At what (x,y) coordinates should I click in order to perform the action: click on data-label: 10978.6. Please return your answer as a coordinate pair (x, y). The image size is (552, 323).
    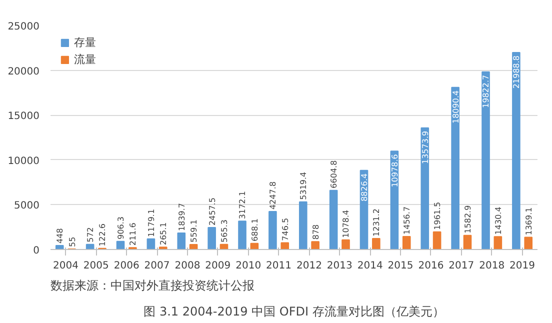
    Looking at the image, I should click on (395, 171).